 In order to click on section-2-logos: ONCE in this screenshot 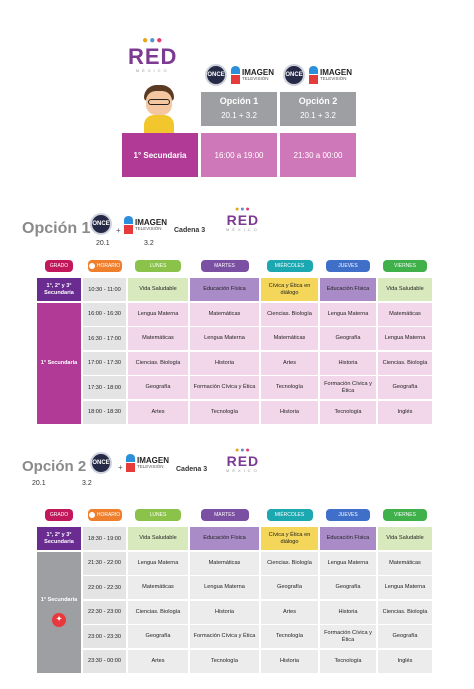, I will do `click(101, 463)`.